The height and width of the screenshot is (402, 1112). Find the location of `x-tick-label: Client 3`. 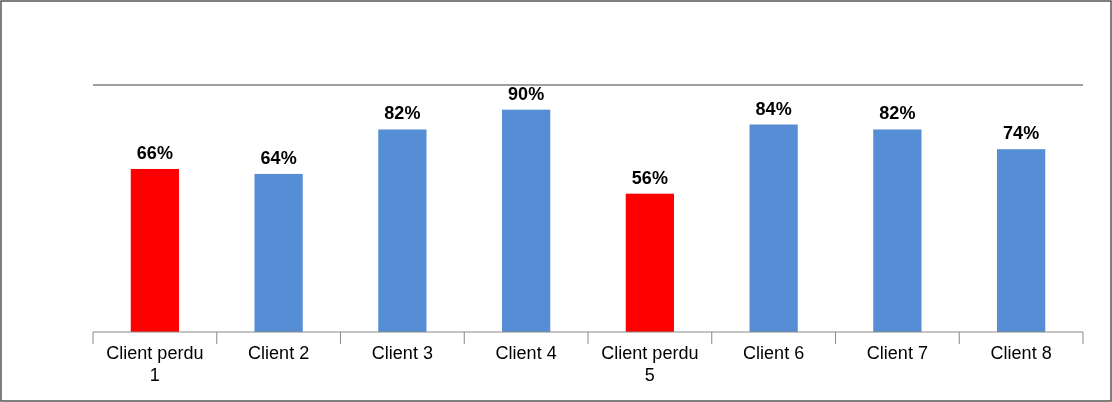

x-tick-label: Client 3 is located at coordinates (402, 353).